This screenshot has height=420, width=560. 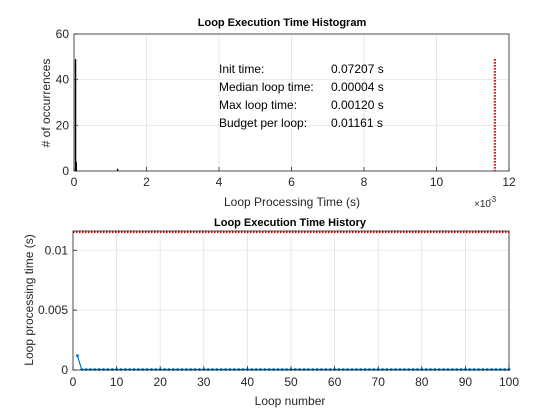 I want to click on histogram-title: Loop Execution Time Histogram, so click(x=282, y=23).